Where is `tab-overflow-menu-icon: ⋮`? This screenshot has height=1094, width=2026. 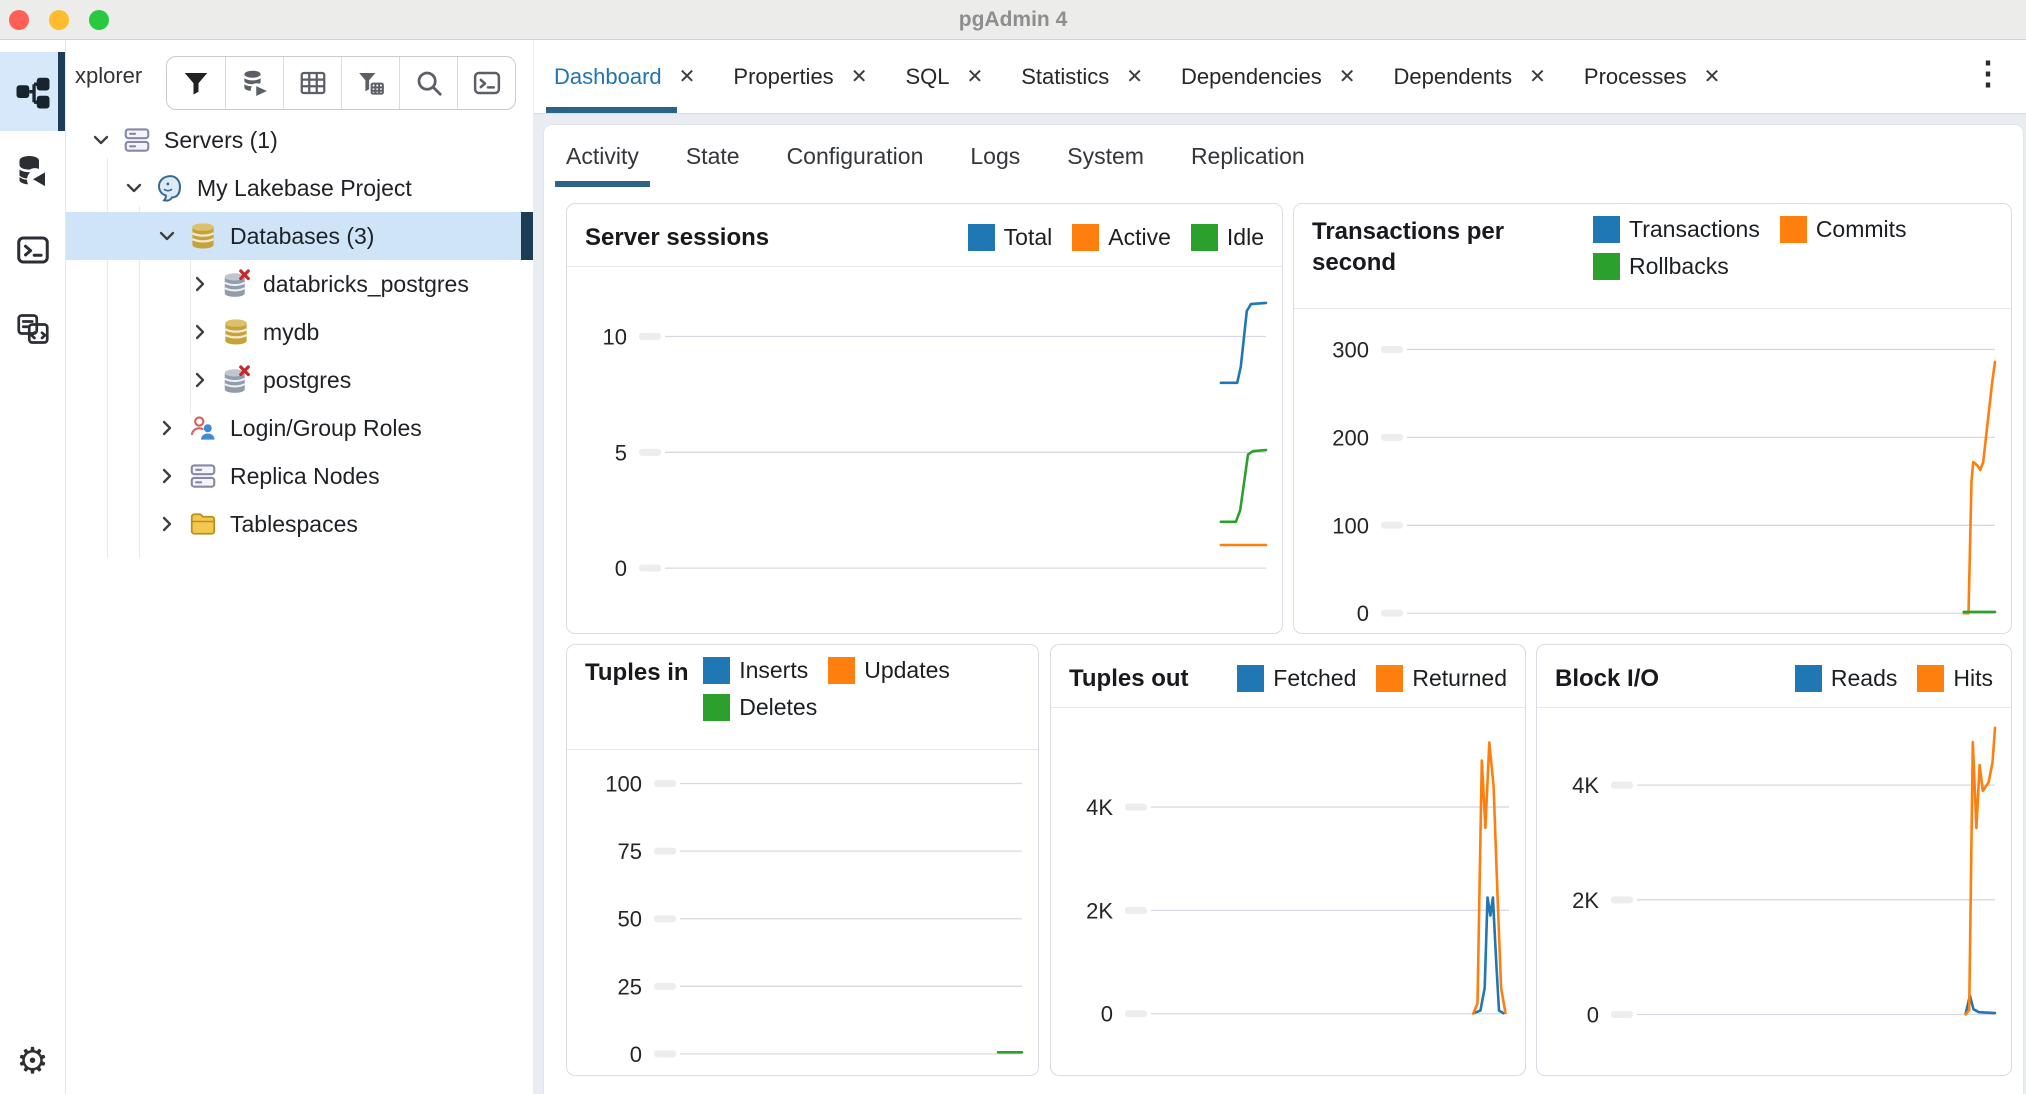
tab-overflow-menu-icon: ⋮ is located at coordinates (1988, 73).